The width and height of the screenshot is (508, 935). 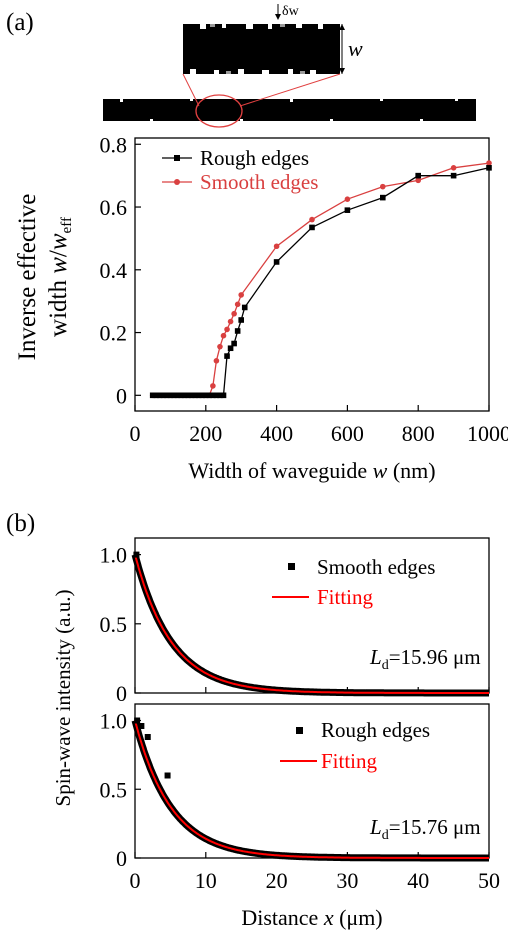 I want to click on legend-rough-label: Rough edges, so click(x=254, y=158).